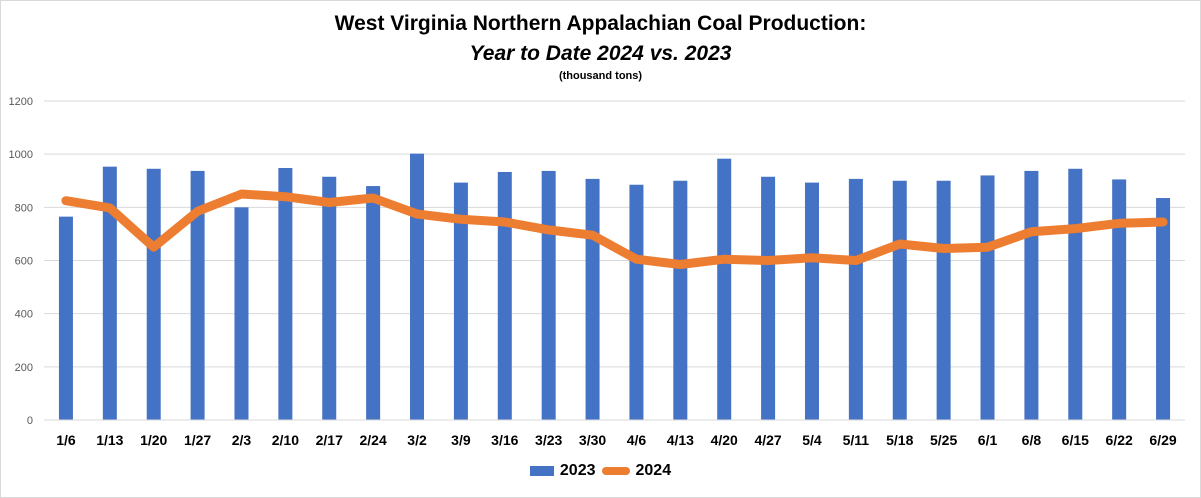 This screenshot has width=1201, height=498. I want to click on legend-label-2024: 2024, so click(653, 470).